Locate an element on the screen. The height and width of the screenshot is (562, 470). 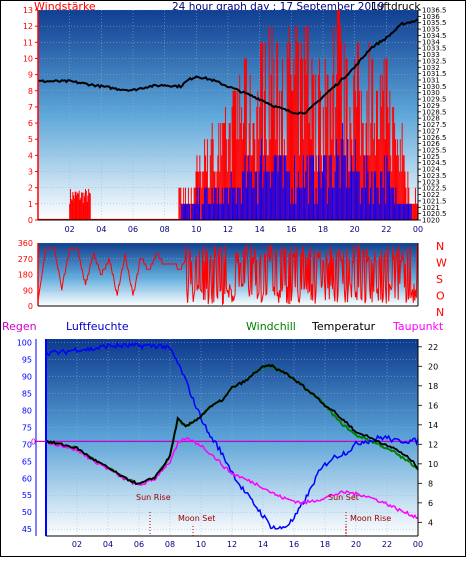
pressure-tick-label: 1028 is located at coordinates (431, 119).